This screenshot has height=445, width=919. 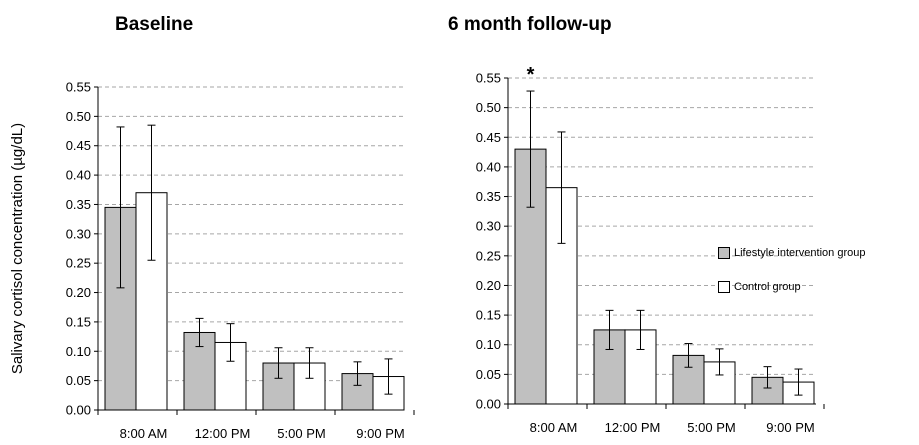 I want to click on panel-title-baseline: Baseline, so click(x=154, y=24).